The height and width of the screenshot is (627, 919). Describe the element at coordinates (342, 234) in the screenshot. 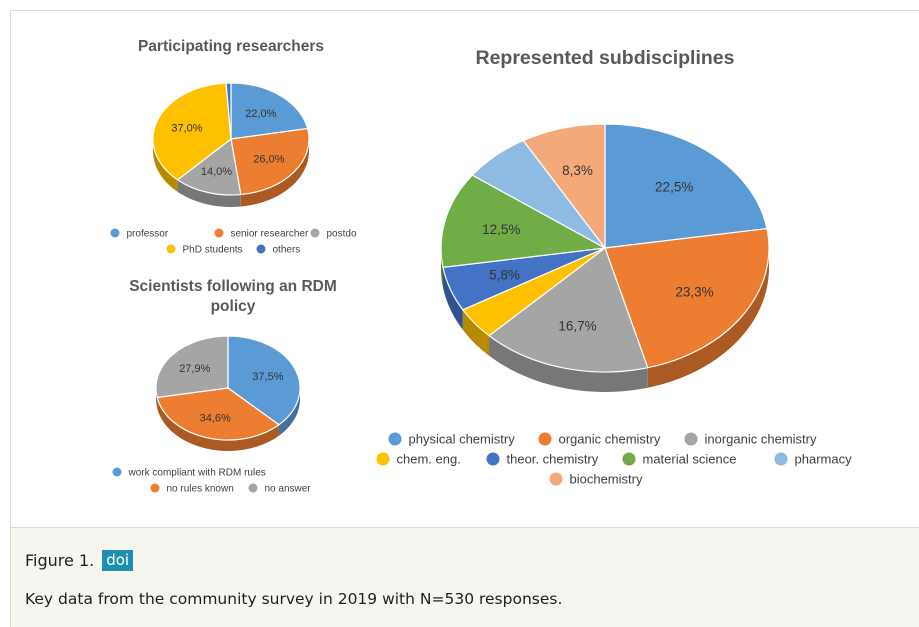

I see `legend-label: postdo` at that location.